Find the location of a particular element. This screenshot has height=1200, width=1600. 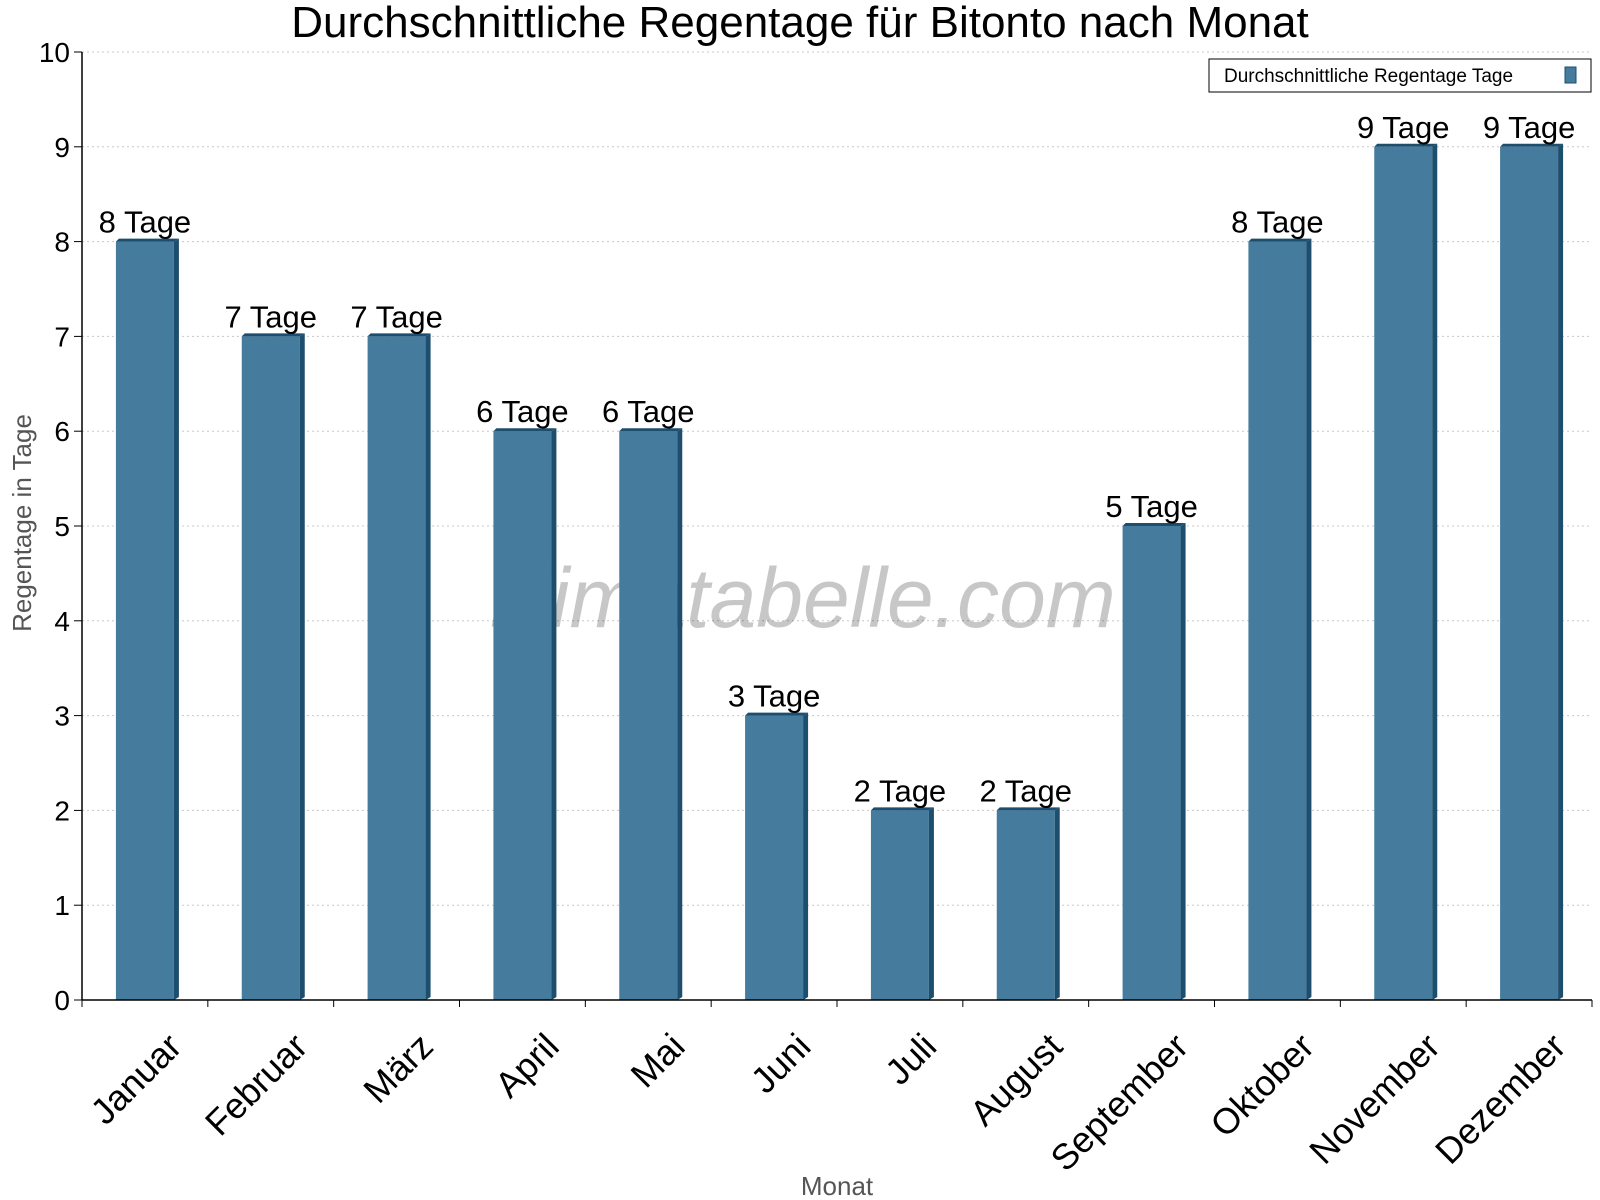

y-tick-label: 5 is located at coordinates (62, 526).